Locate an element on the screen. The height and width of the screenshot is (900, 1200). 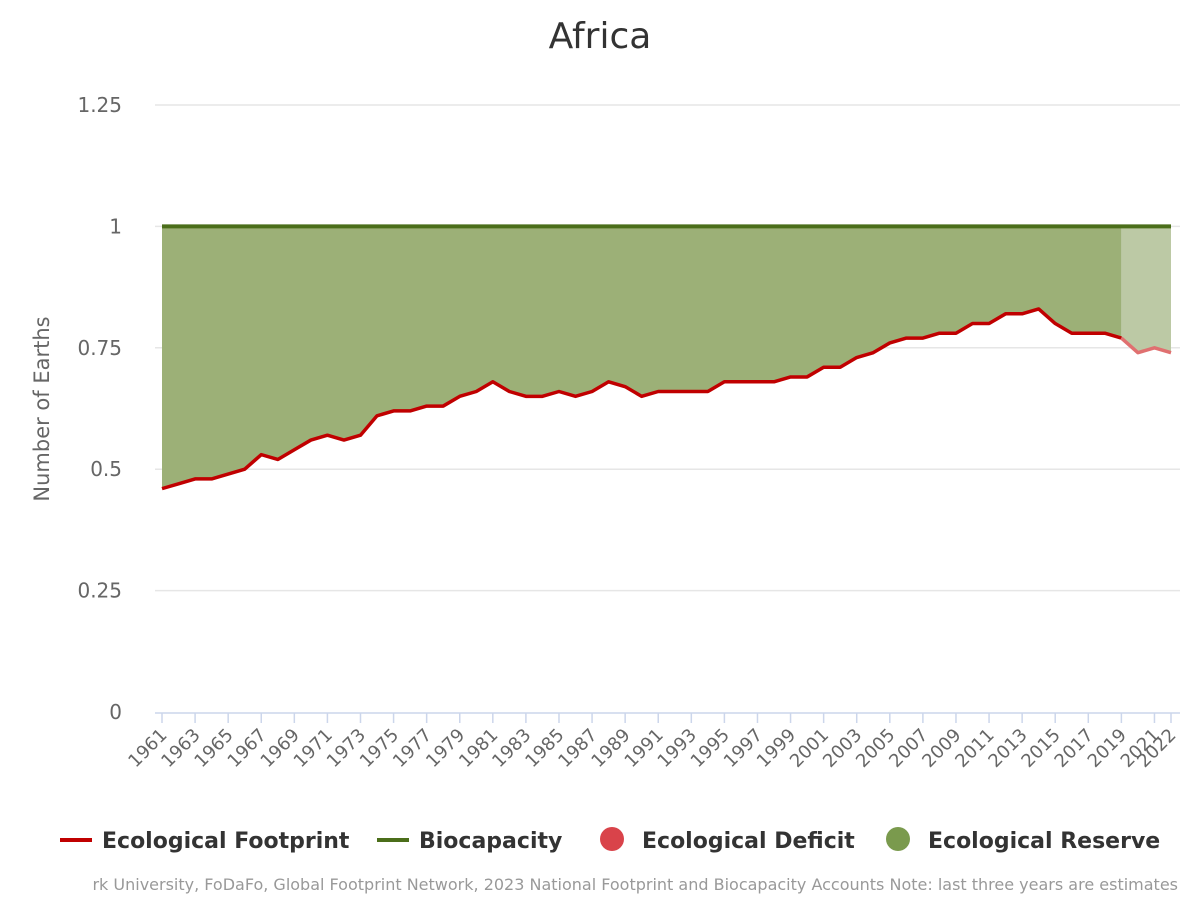
reserve-area-fill-estimate is located at coordinates (1146, 289).